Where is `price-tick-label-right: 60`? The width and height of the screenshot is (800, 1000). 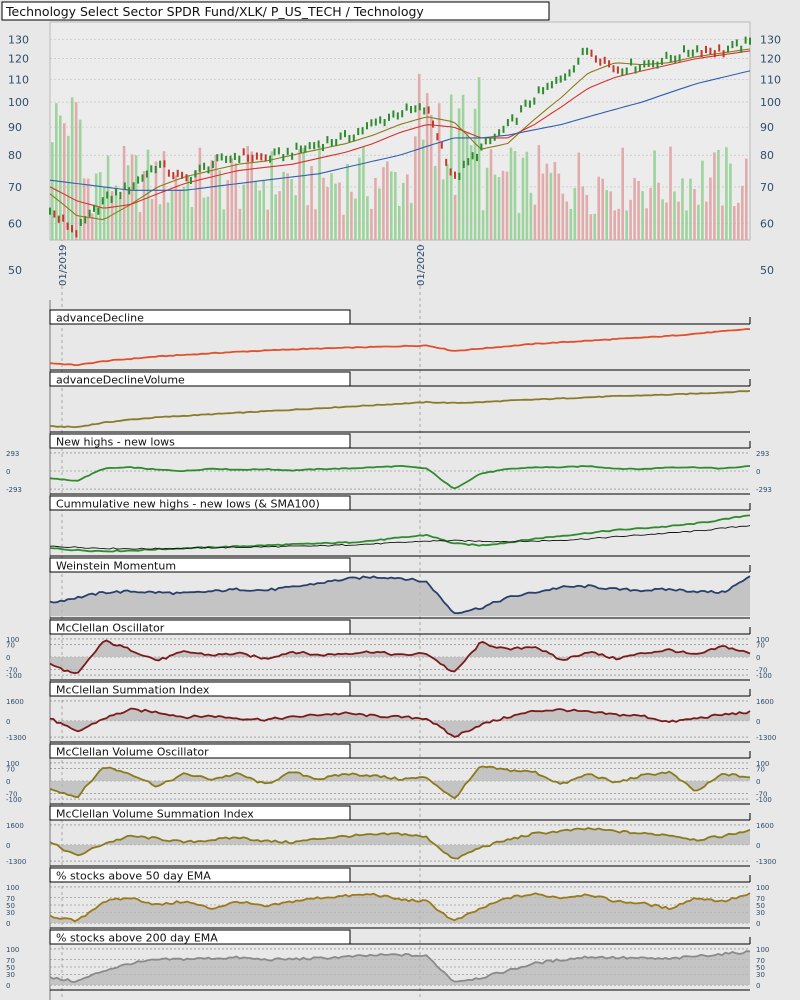 price-tick-label-right: 60 is located at coordinates (767, 224).